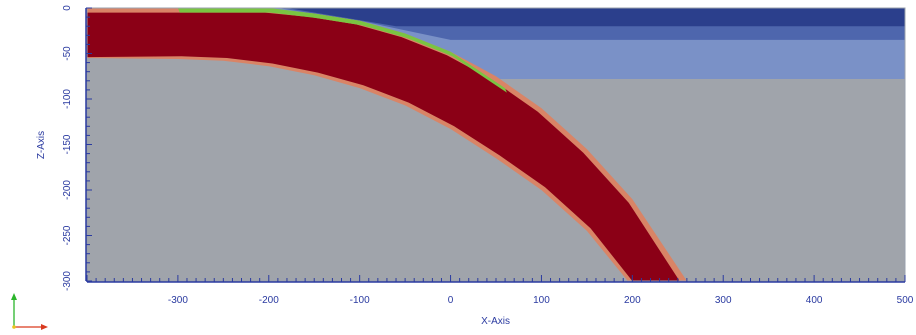  What do you see at coordinates (342, 50) in the screenshot?
I see `sediment-layer` at bounding box center [342, 50].